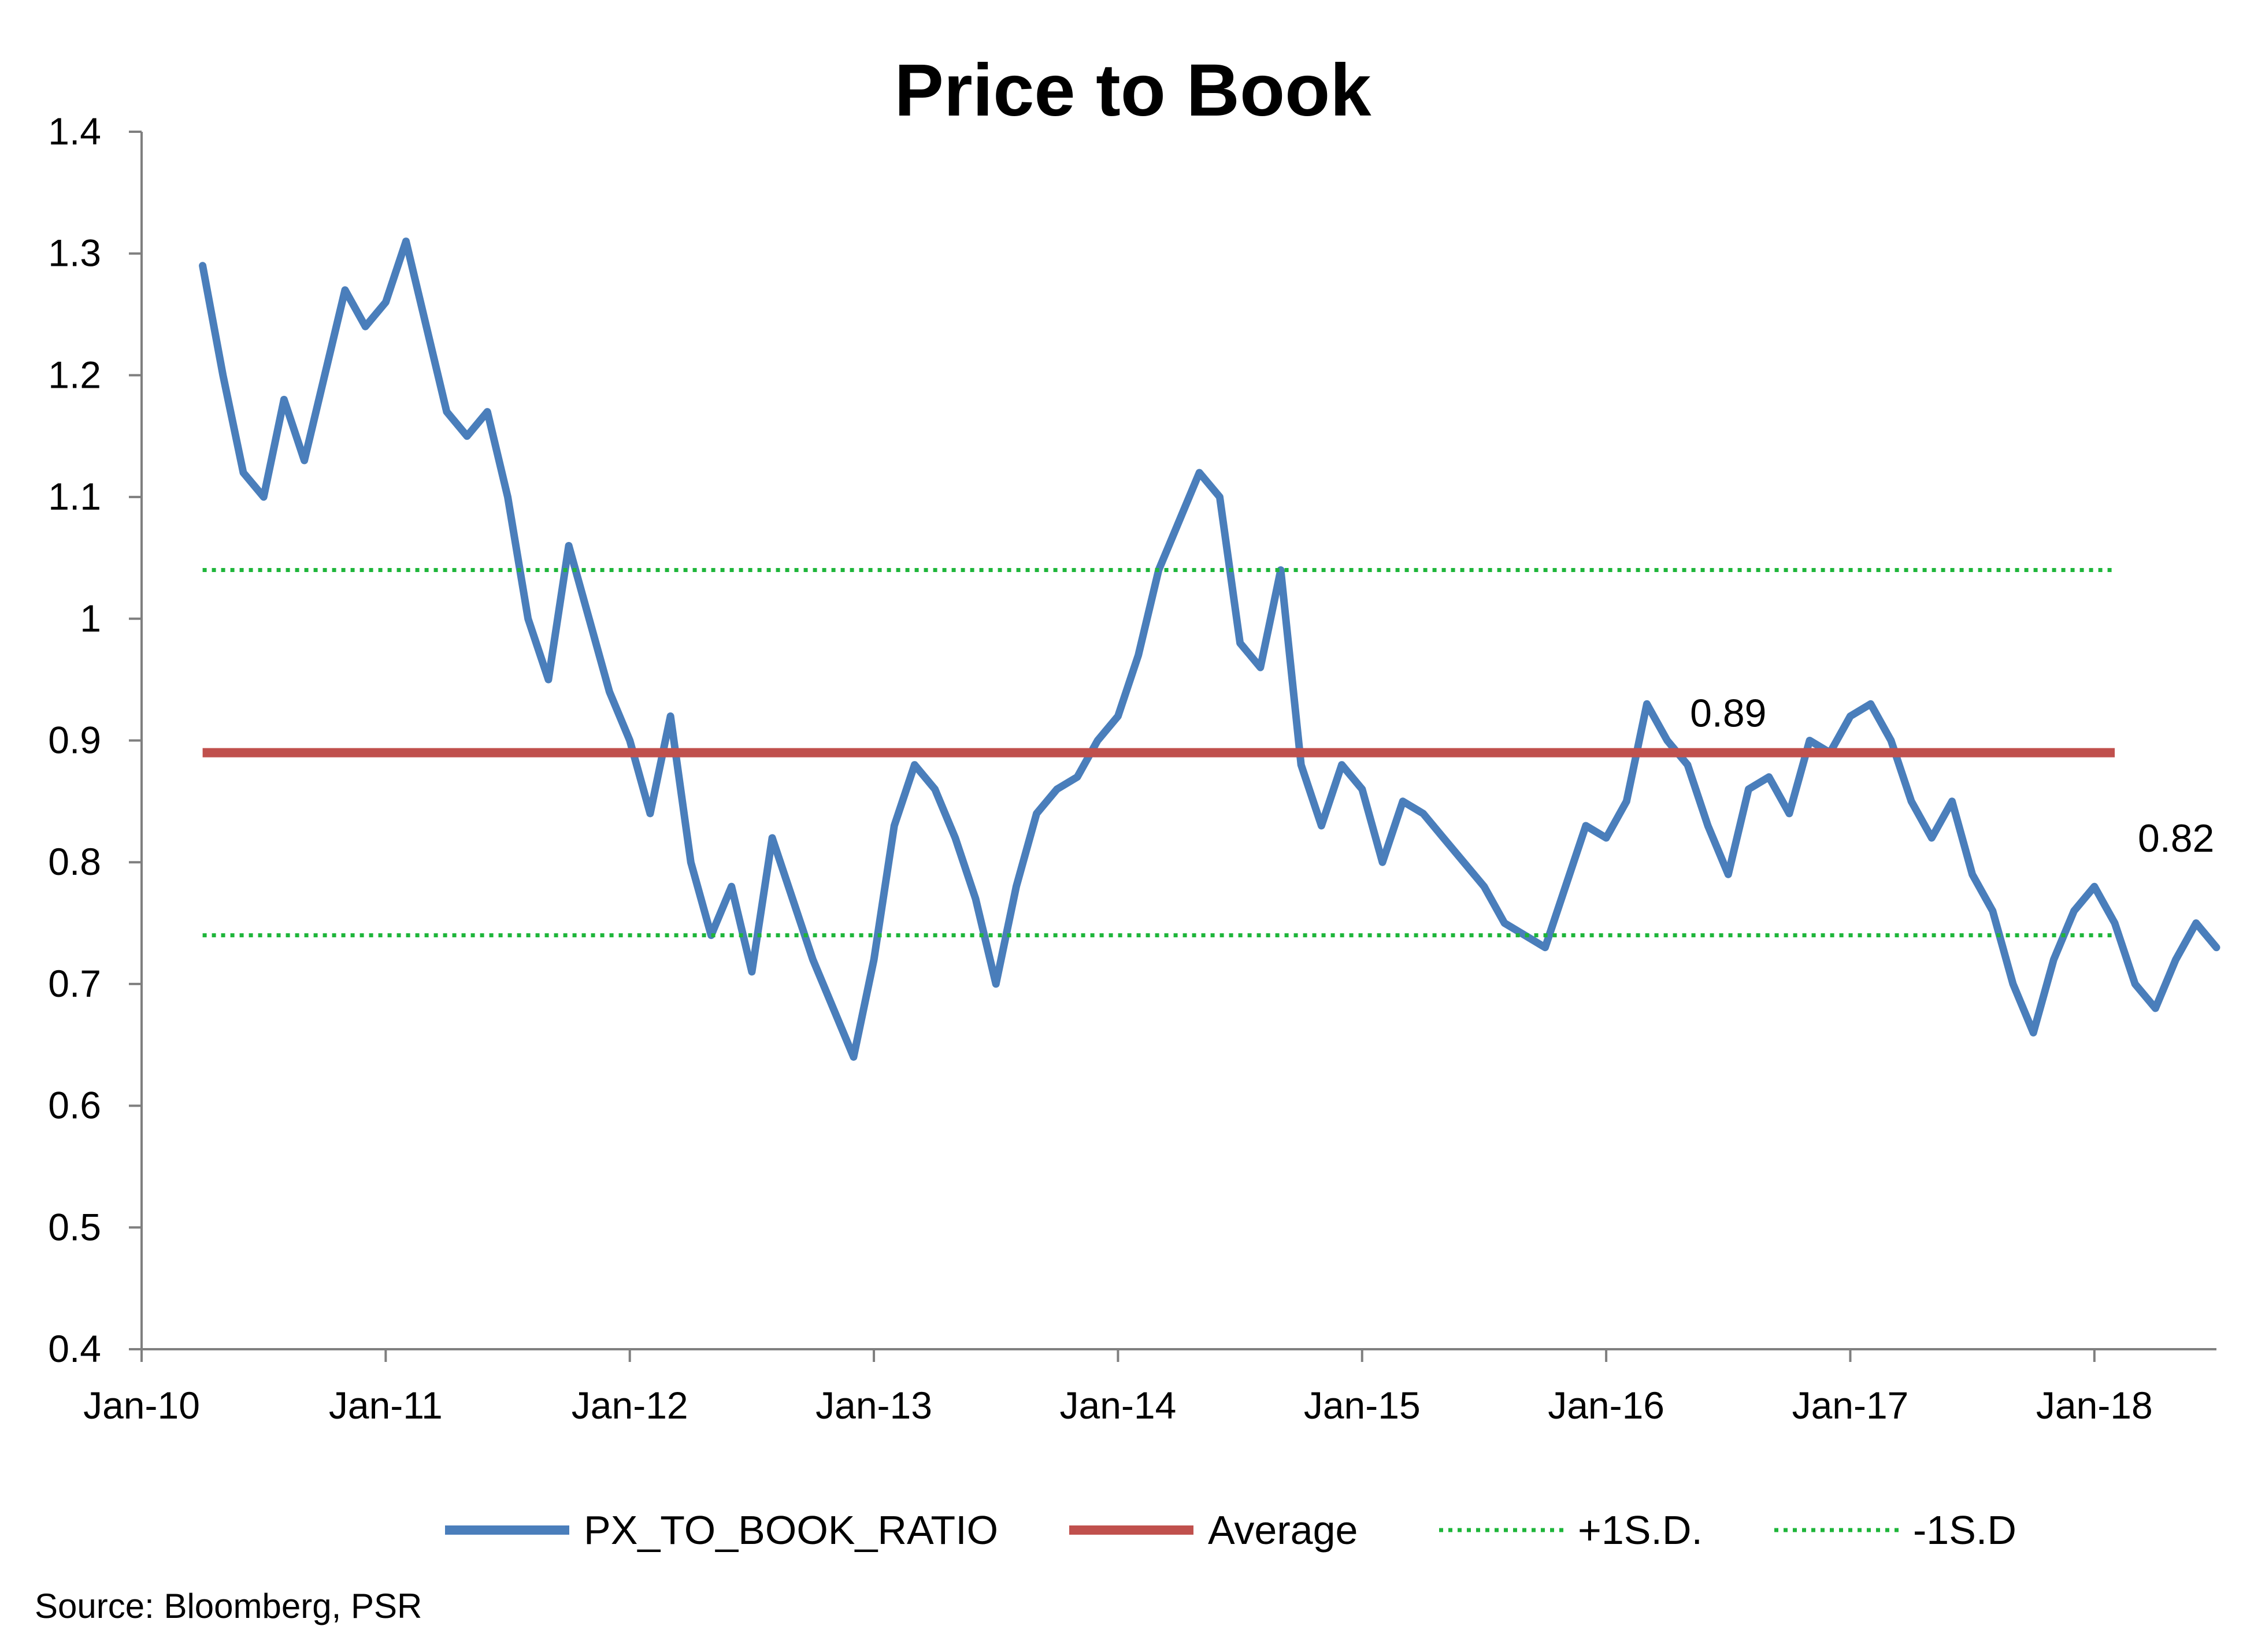 The height and width of the screenshot is (1652, 2254). Describe the element at coordinates (1850, 1405) in the screenshot. I see `x-tick-label: Jan-17` at that location.